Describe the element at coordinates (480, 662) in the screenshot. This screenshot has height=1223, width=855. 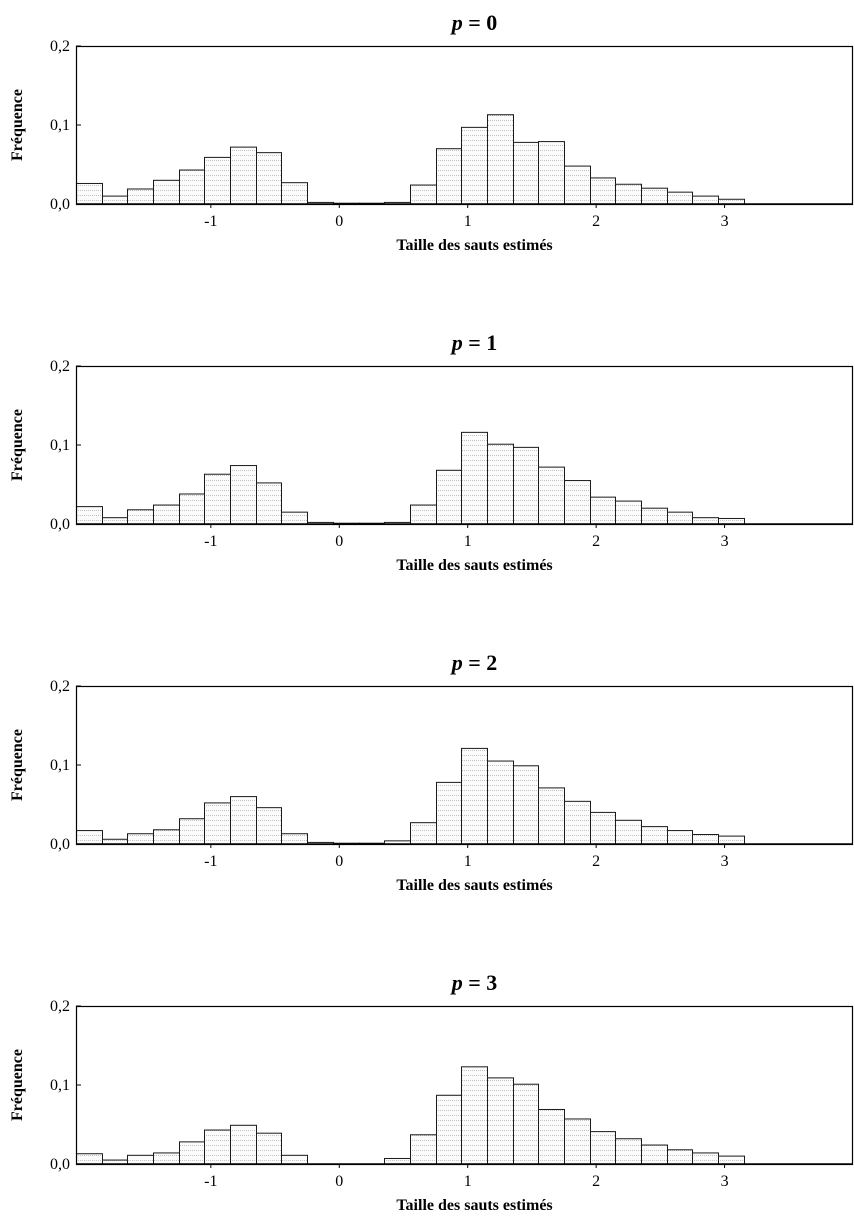
I see `panel-title-value: = 2` at that location.